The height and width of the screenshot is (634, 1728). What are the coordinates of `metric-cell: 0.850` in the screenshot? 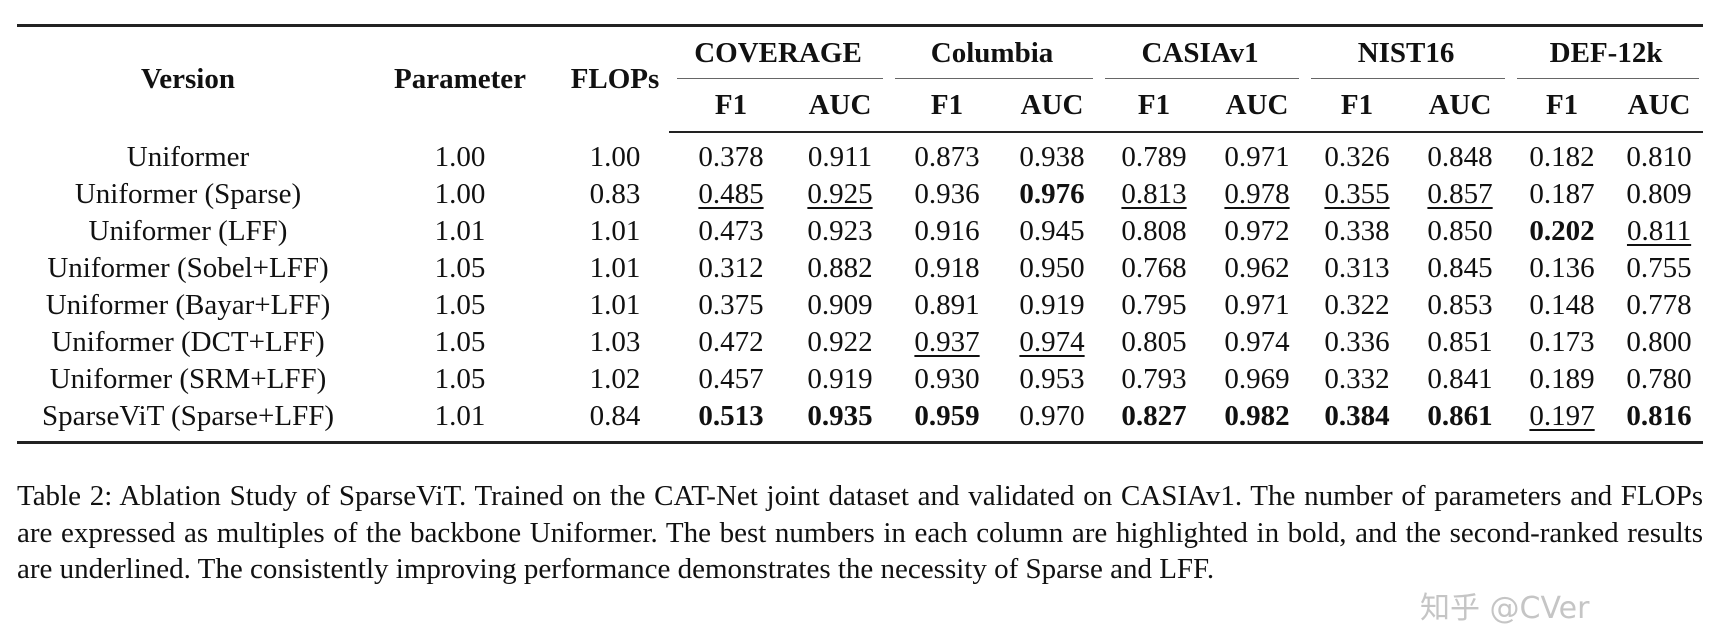 It's located at (1460, 231).